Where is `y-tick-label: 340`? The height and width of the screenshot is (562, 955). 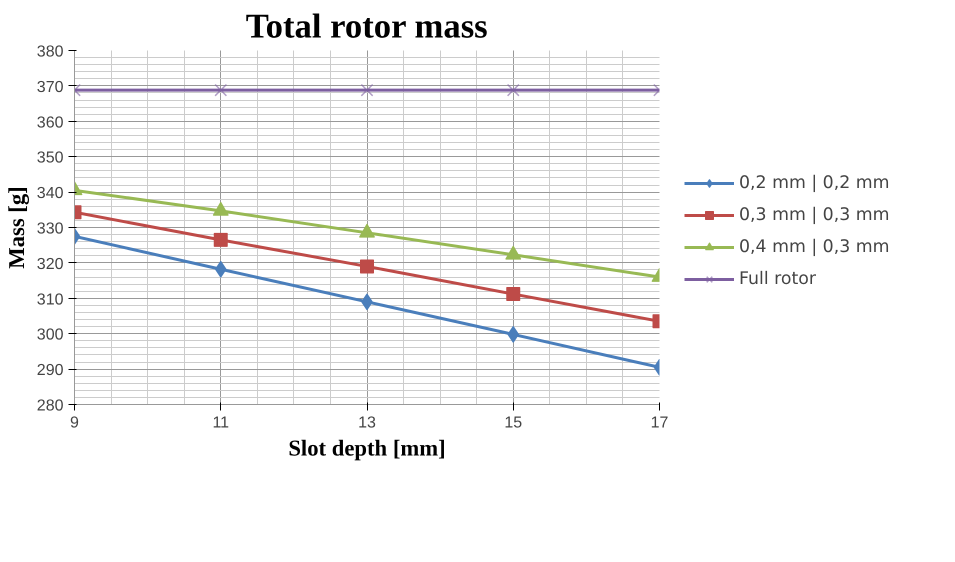 y-tick-label: 340 is located at coordinates (50, 193).